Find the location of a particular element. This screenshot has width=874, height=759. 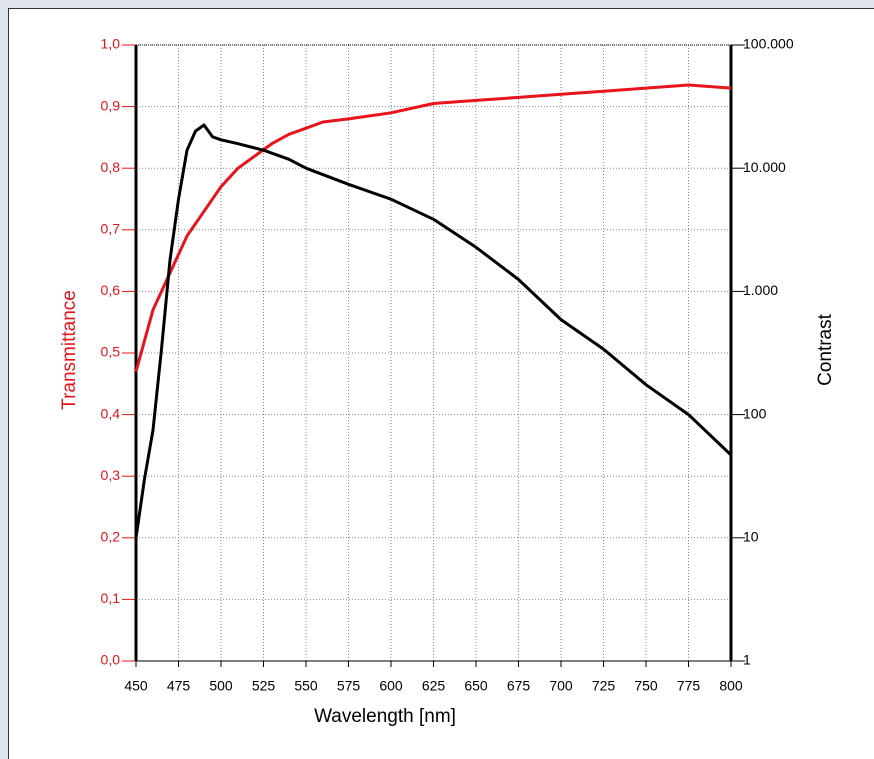

x-tick-label: 475 is located at coordinates (179, 686).